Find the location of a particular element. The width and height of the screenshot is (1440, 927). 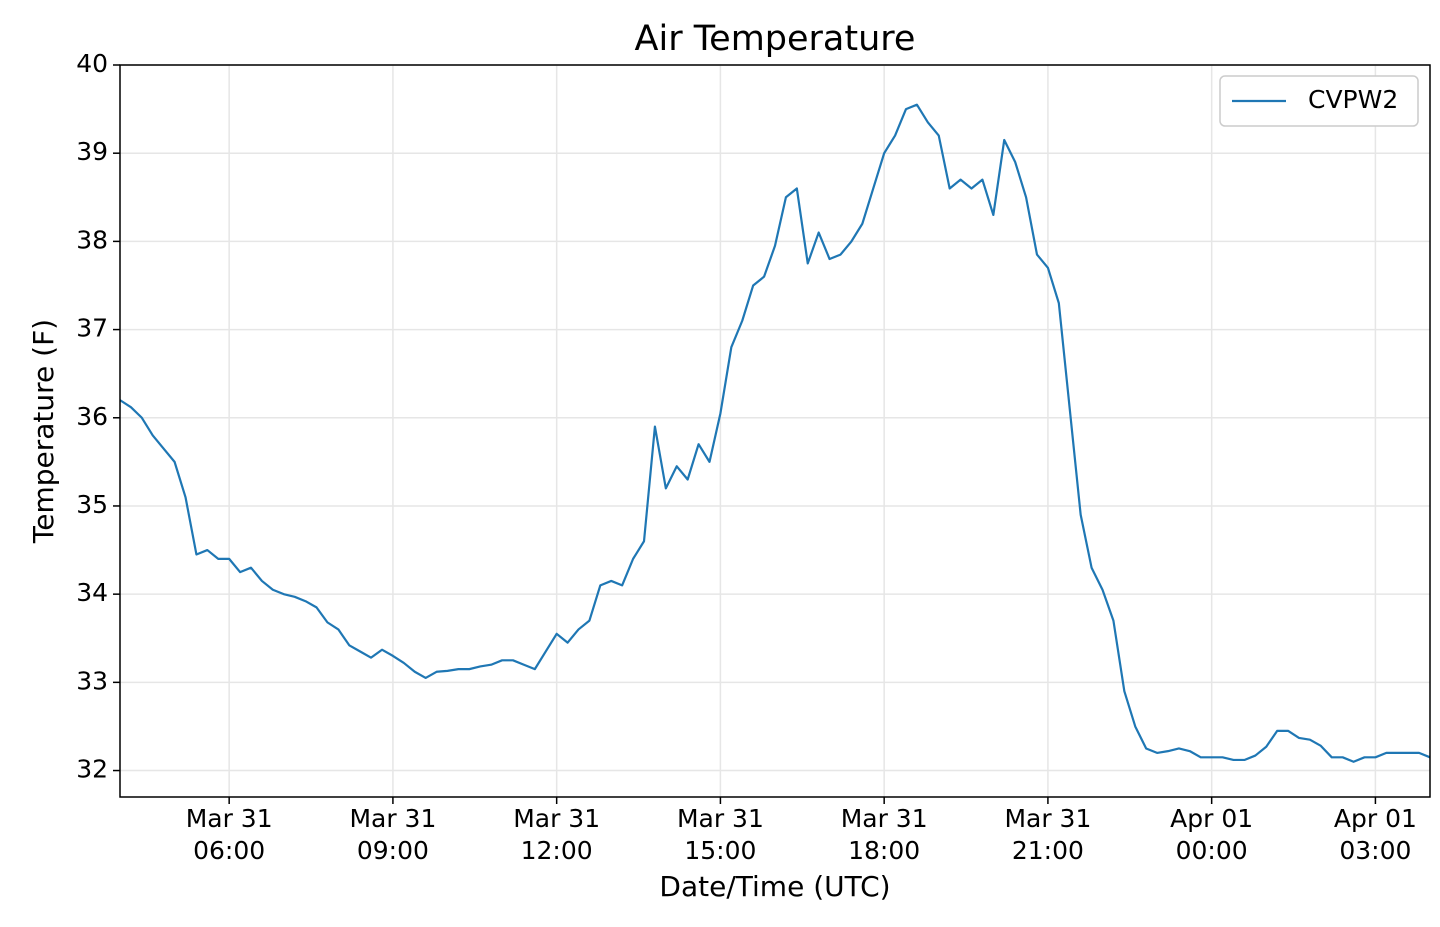

legend-box is located at coordinates (1319, 101).